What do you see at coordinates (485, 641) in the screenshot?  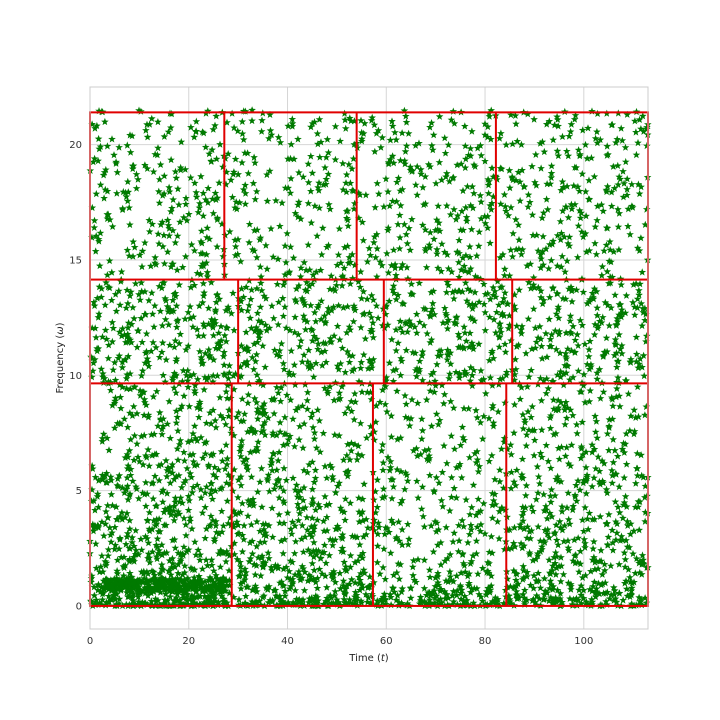 I see `x-tick-label: 80` at bounding box center [485, 641].